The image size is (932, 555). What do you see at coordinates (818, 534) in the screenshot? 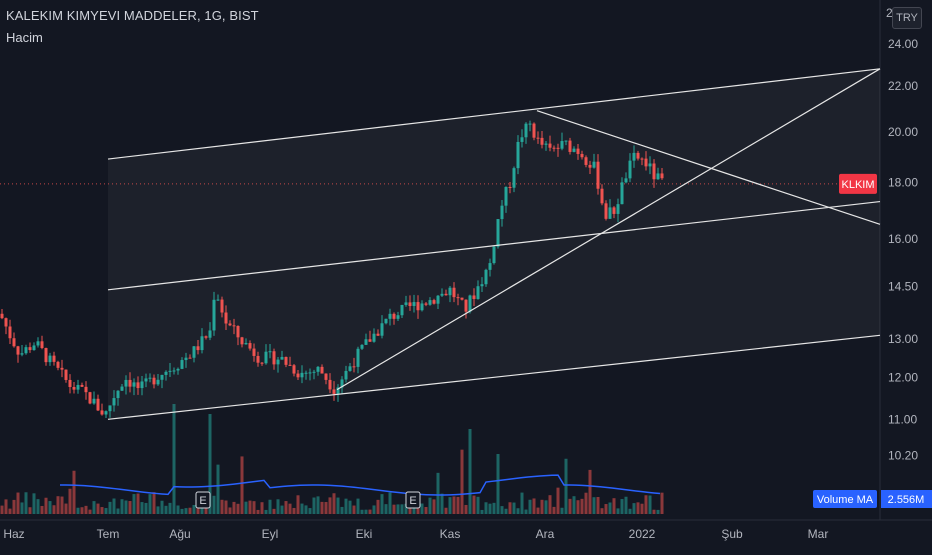
I see `time-tick-label: Mar` at bounding box center [818, 534].